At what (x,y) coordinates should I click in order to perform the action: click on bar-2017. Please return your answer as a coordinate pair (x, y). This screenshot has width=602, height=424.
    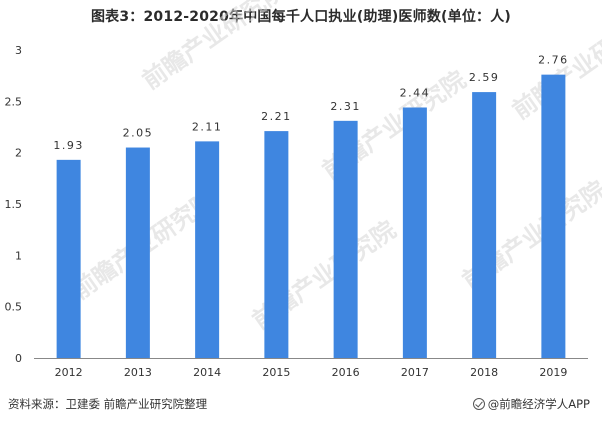
    Looking at the image, I should click on (414, 232).